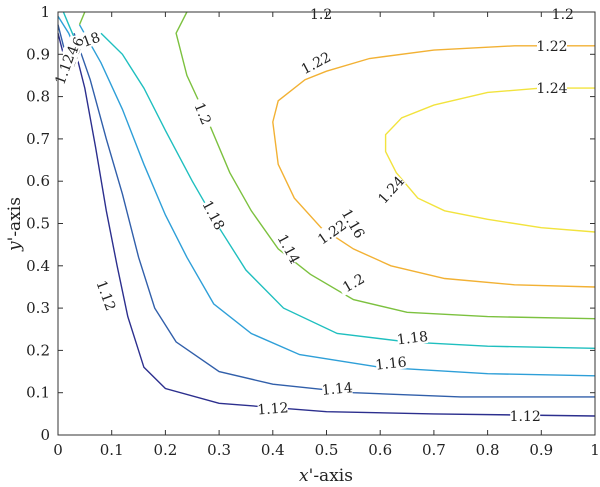 The height and width of the screenshot is (487, 600). I want to click on y-tick-label: 0, so click(45, 435).